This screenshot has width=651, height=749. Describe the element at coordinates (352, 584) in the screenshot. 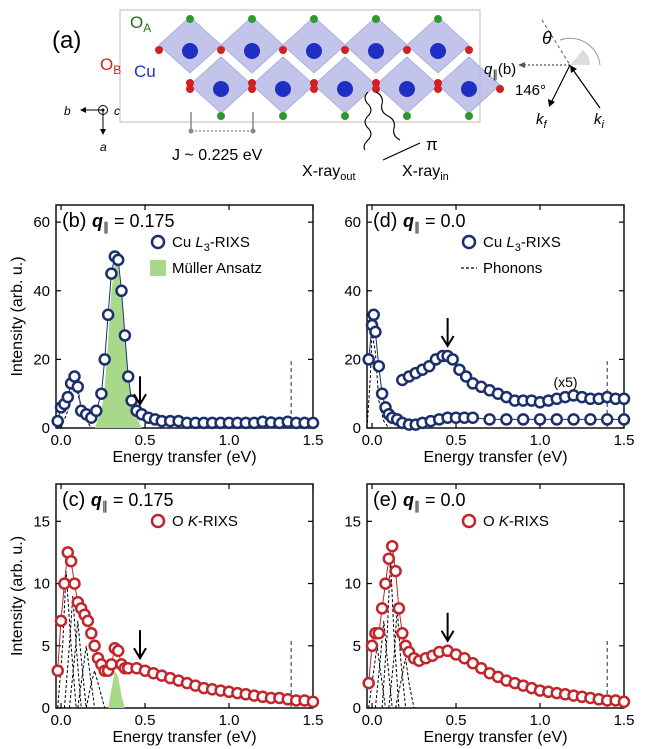

I see `y-tick-label: 10` at that location.